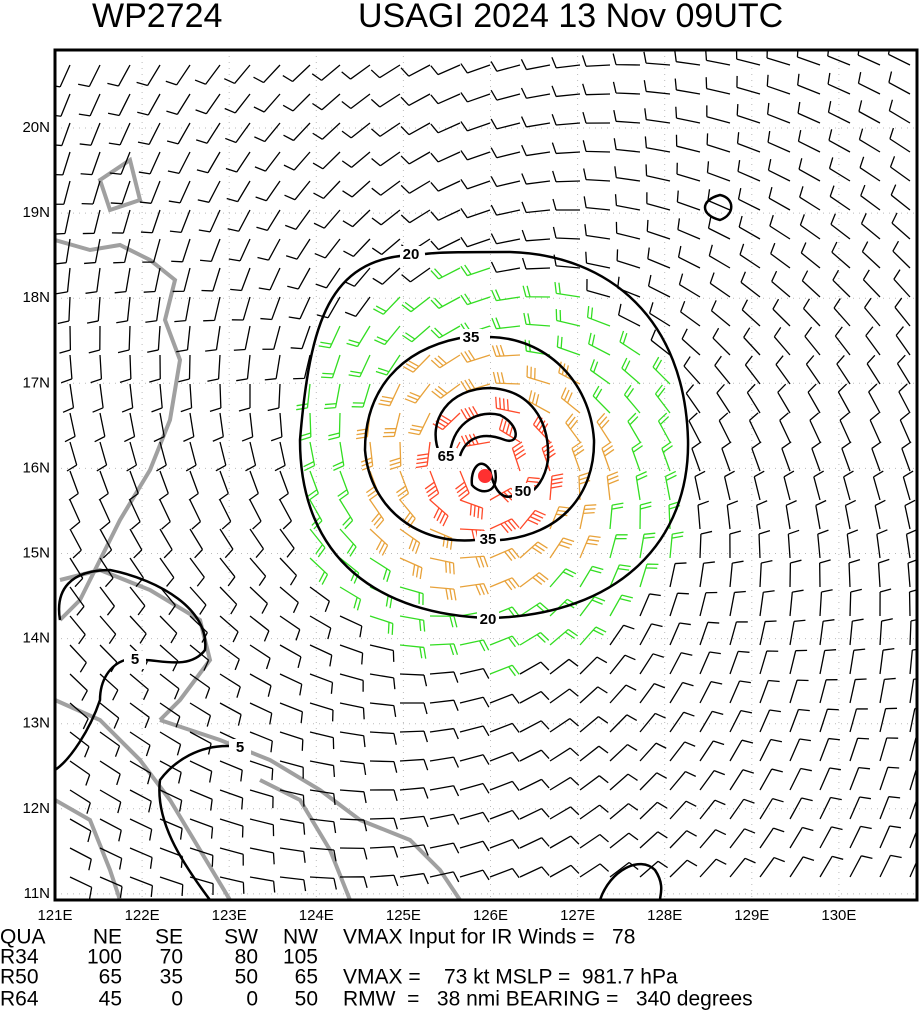 This screenshot has height=1014, width=919. Describe the element at coordinates (107, 937) in the screenshot. I see `table-cell: NE` at that location.